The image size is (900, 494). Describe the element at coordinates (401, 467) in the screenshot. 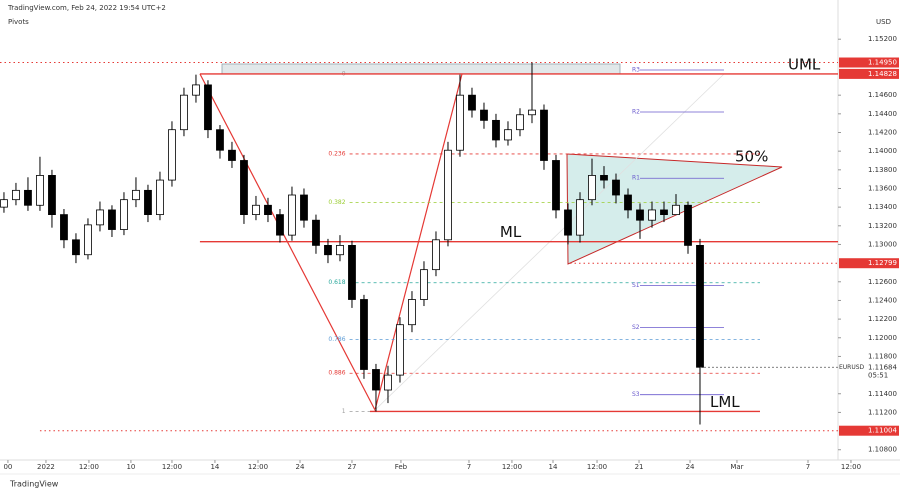

I see `x-tick-label: Feb` at that location.